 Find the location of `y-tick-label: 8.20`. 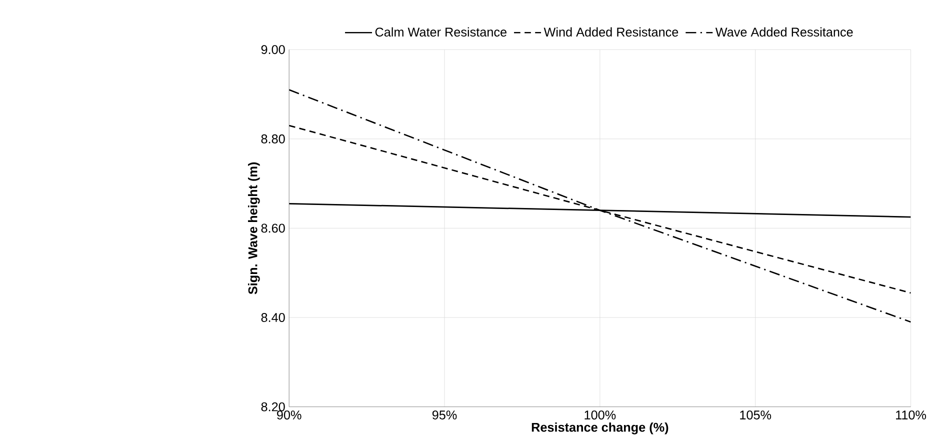

y-tick-label: 8.20 is located at coordinates (273, 407).